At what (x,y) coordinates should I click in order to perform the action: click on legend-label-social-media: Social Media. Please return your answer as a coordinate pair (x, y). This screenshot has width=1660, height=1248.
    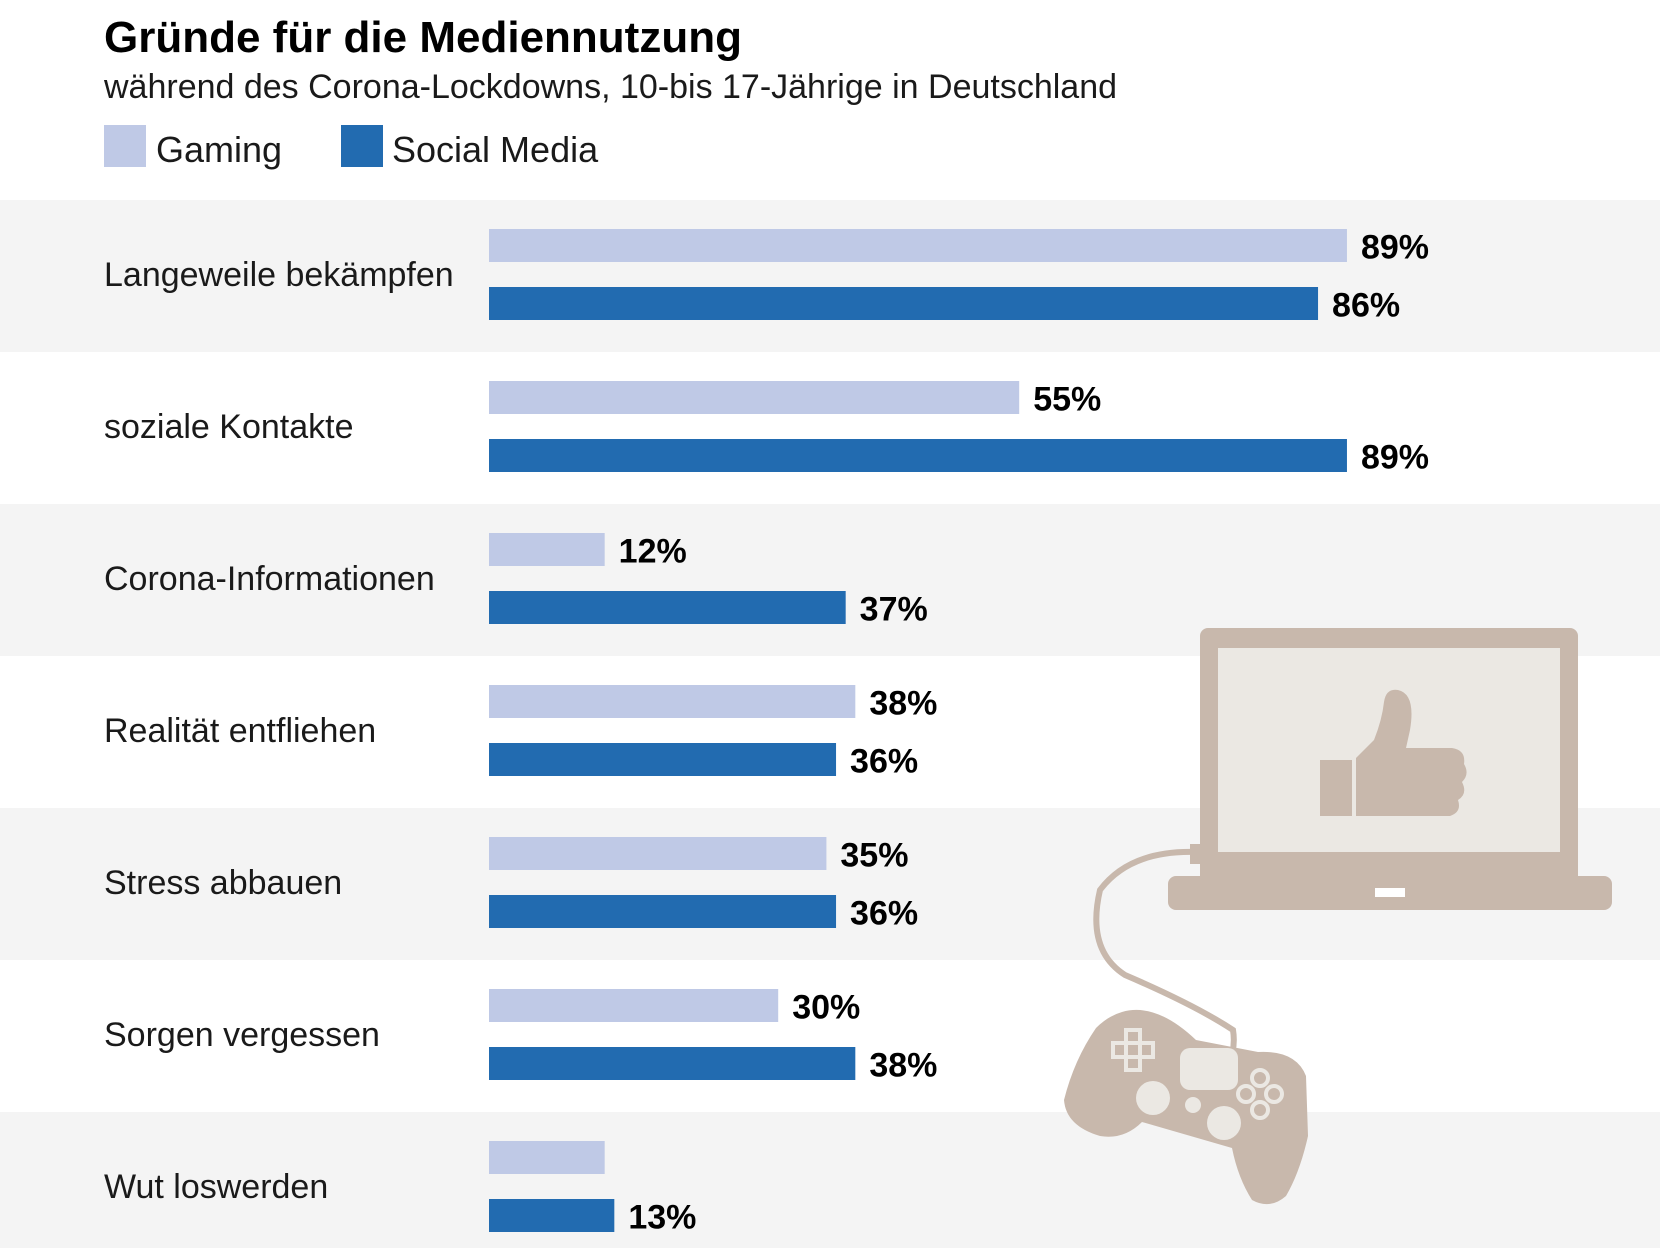
    Looking at the image, I should click on (495, 149).